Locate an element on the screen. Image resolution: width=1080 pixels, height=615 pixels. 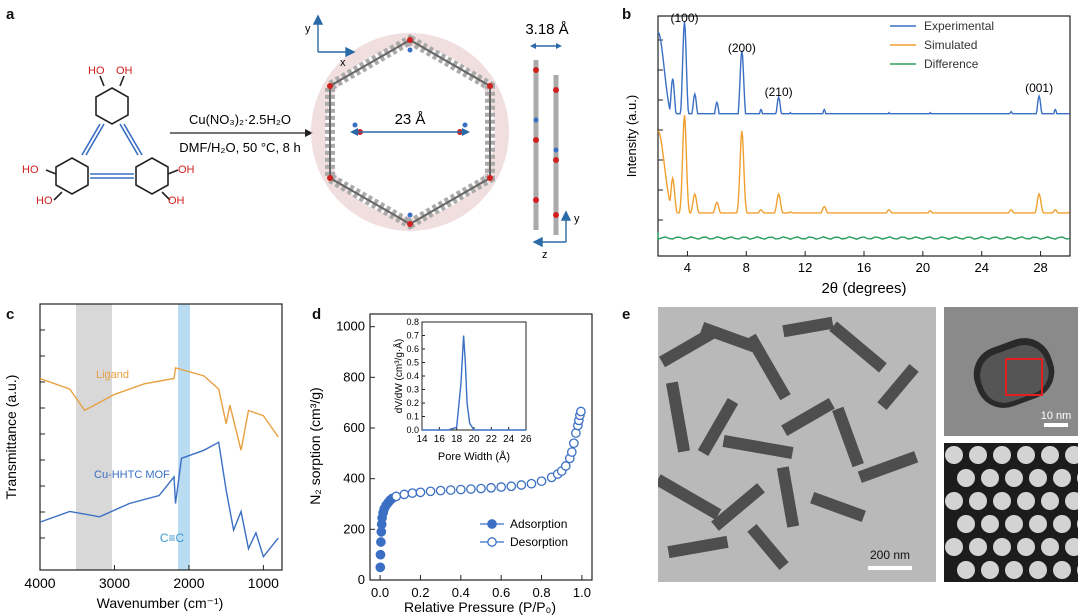
oh-label: HO is located at coordinates (44, 201).